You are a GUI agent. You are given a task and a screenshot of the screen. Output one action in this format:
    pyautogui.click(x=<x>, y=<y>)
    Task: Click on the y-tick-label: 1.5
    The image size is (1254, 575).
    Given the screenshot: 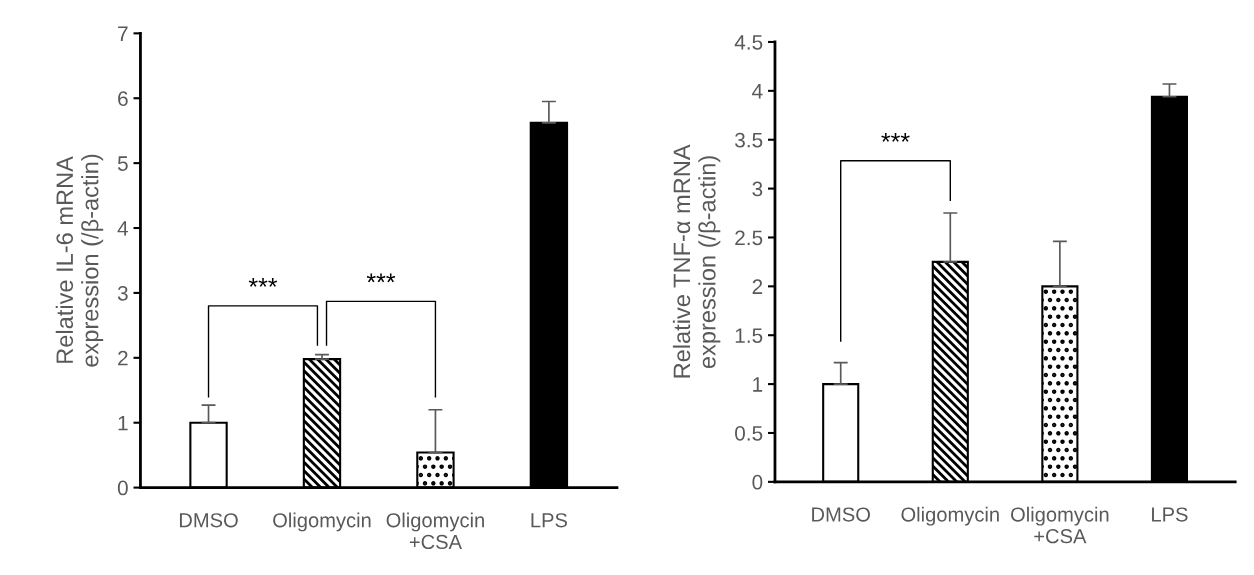 What is the action you would take?
    pyautogui.click(x=749, y=335)
    